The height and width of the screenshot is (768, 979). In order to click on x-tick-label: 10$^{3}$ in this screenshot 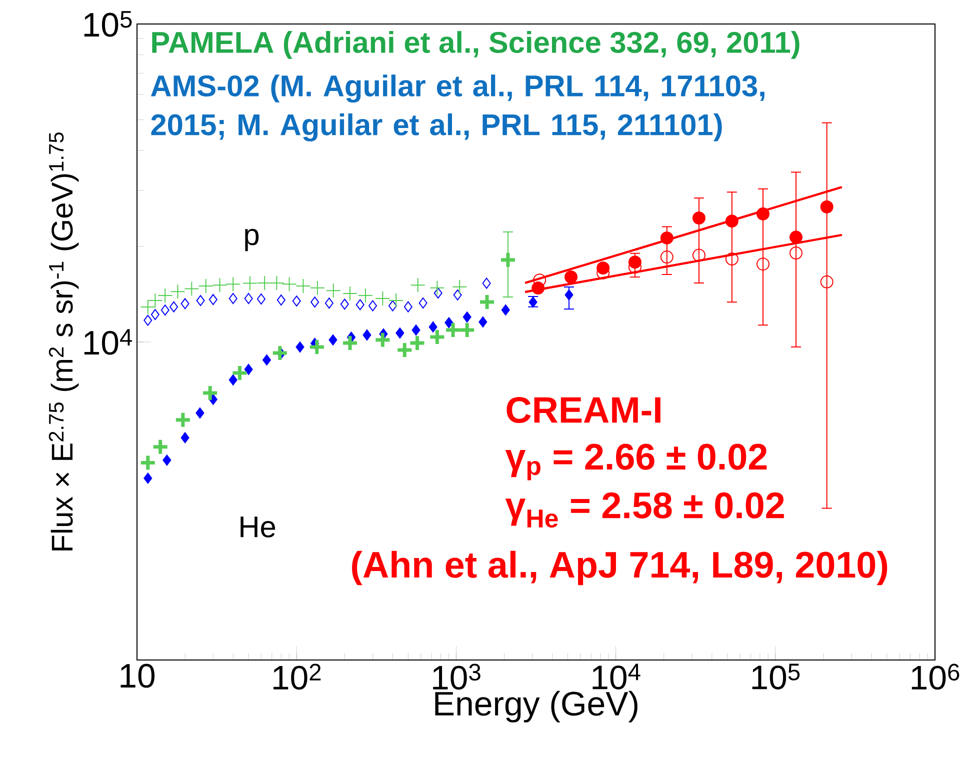, I will do `click(456, 677)`.